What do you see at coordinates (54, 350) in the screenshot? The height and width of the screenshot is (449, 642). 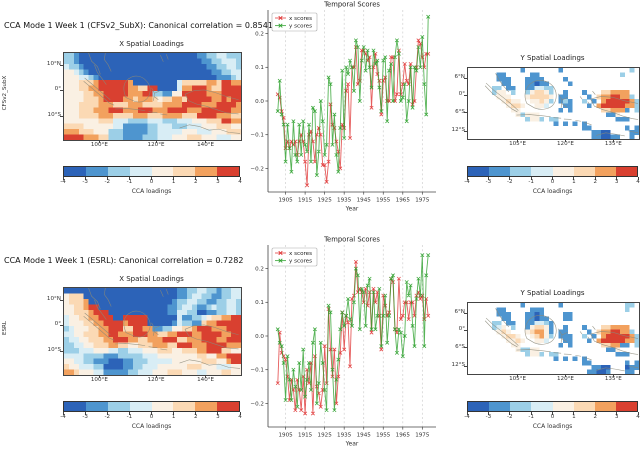 I see `lat-tick-label: 10°S` at bounding box center [54, 350].